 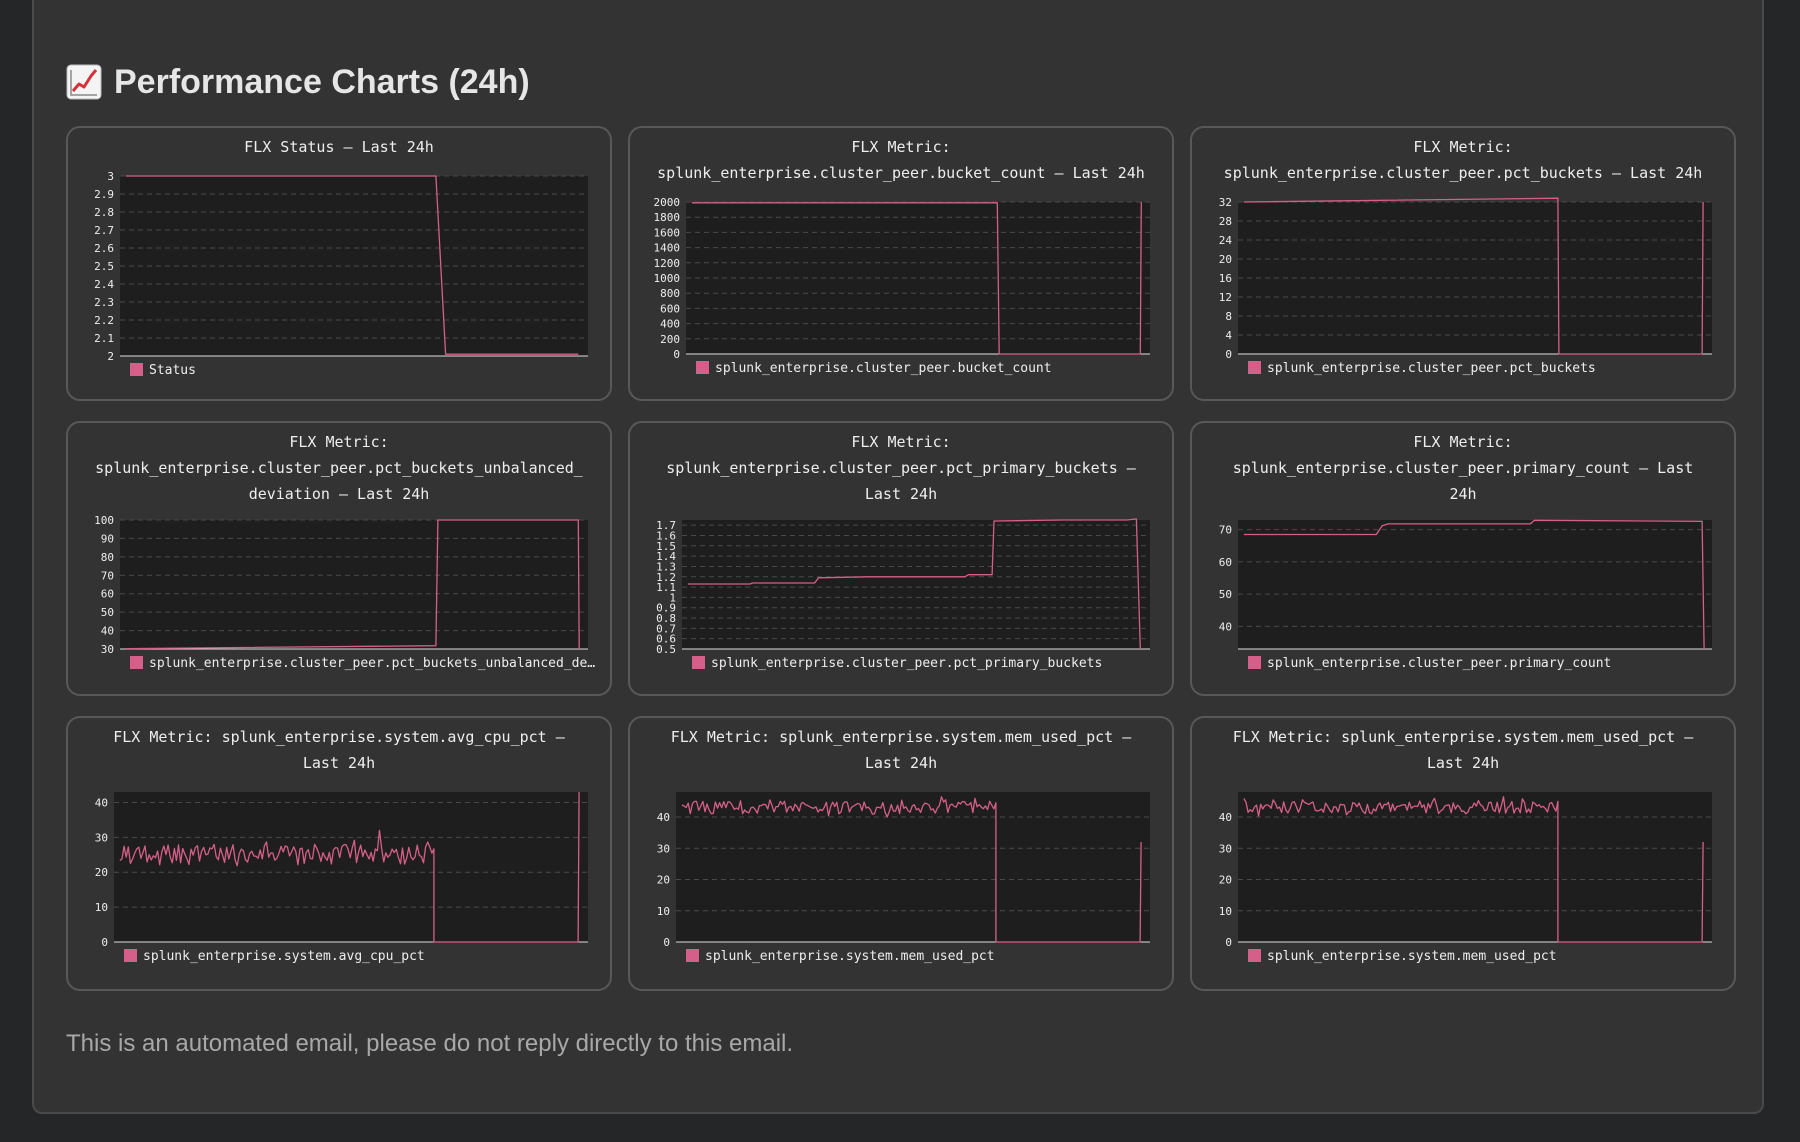 What do you see at coordinates (104, 230) in the screenshot?
I see `y-tick-label: 2.7` at bounding box center [104, 230].